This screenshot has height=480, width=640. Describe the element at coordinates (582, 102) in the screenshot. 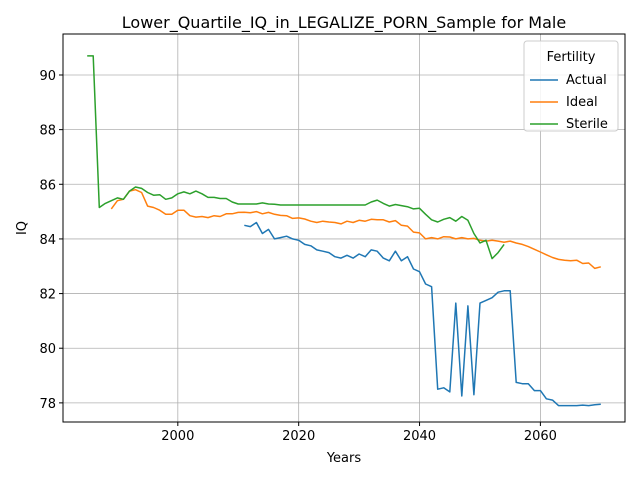

I see `legend-label-ideal: Ideal` at that location.